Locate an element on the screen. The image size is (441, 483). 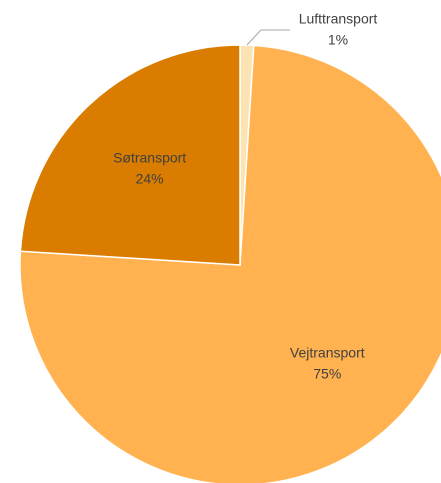
slice-value: 75% is located at coordinates (327, 374).